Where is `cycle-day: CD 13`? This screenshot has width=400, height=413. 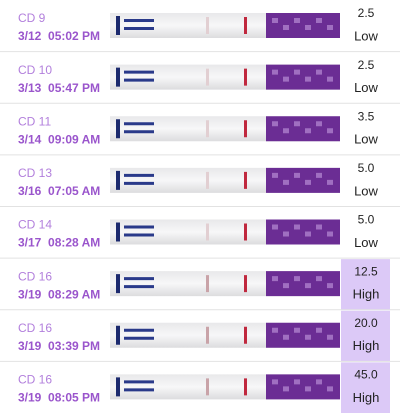 cycle-day: CD 13 is located at coordinates (35, 173).